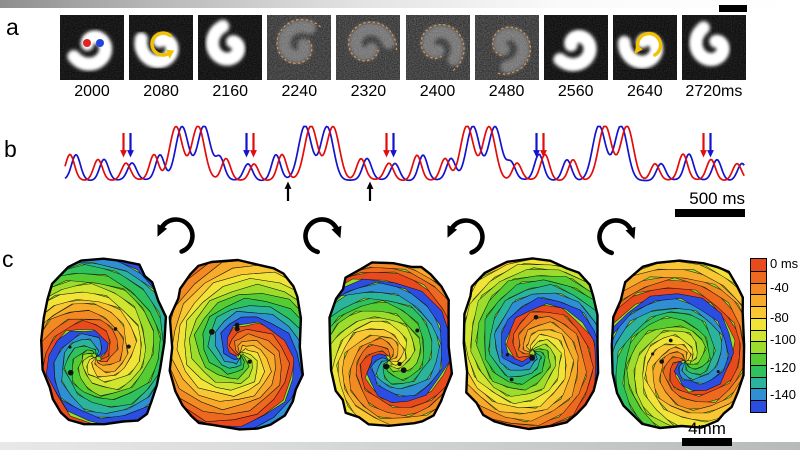 The width and height of the screenshot is (800, 450). What do you see at coordinates (784, 263) in the screenshot?
I see `colorbar-label: 0 ms` at bounding box center [784, 263].